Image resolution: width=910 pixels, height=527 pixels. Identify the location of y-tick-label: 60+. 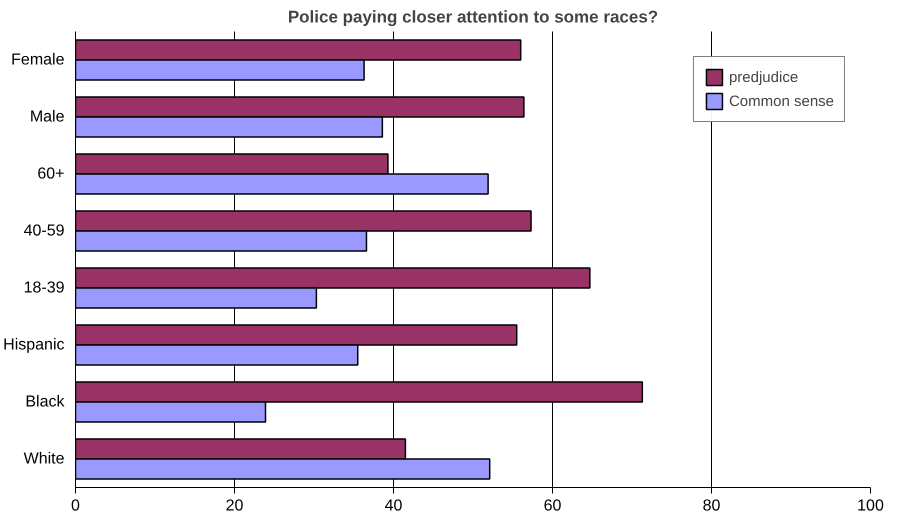
(50, 174).